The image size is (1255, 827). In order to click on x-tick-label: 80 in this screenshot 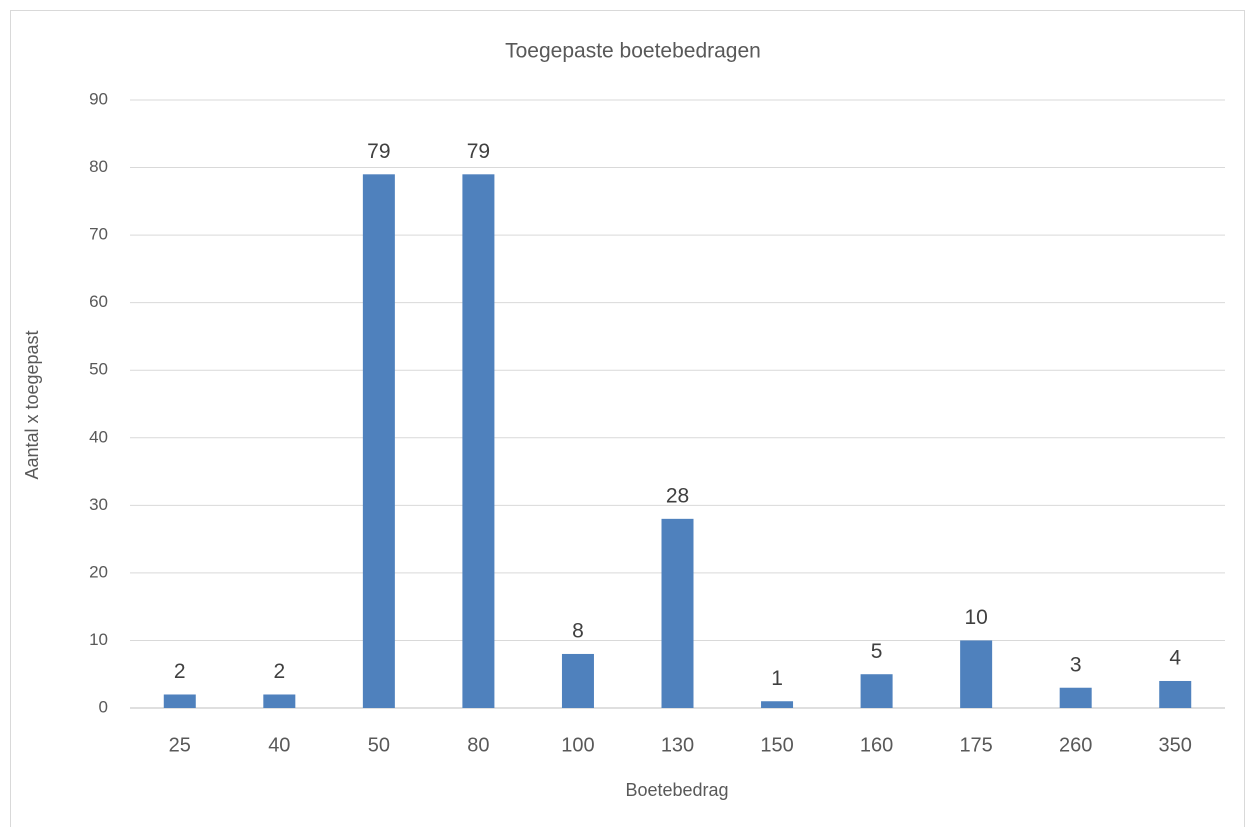, I will do `click(478, 745)`.